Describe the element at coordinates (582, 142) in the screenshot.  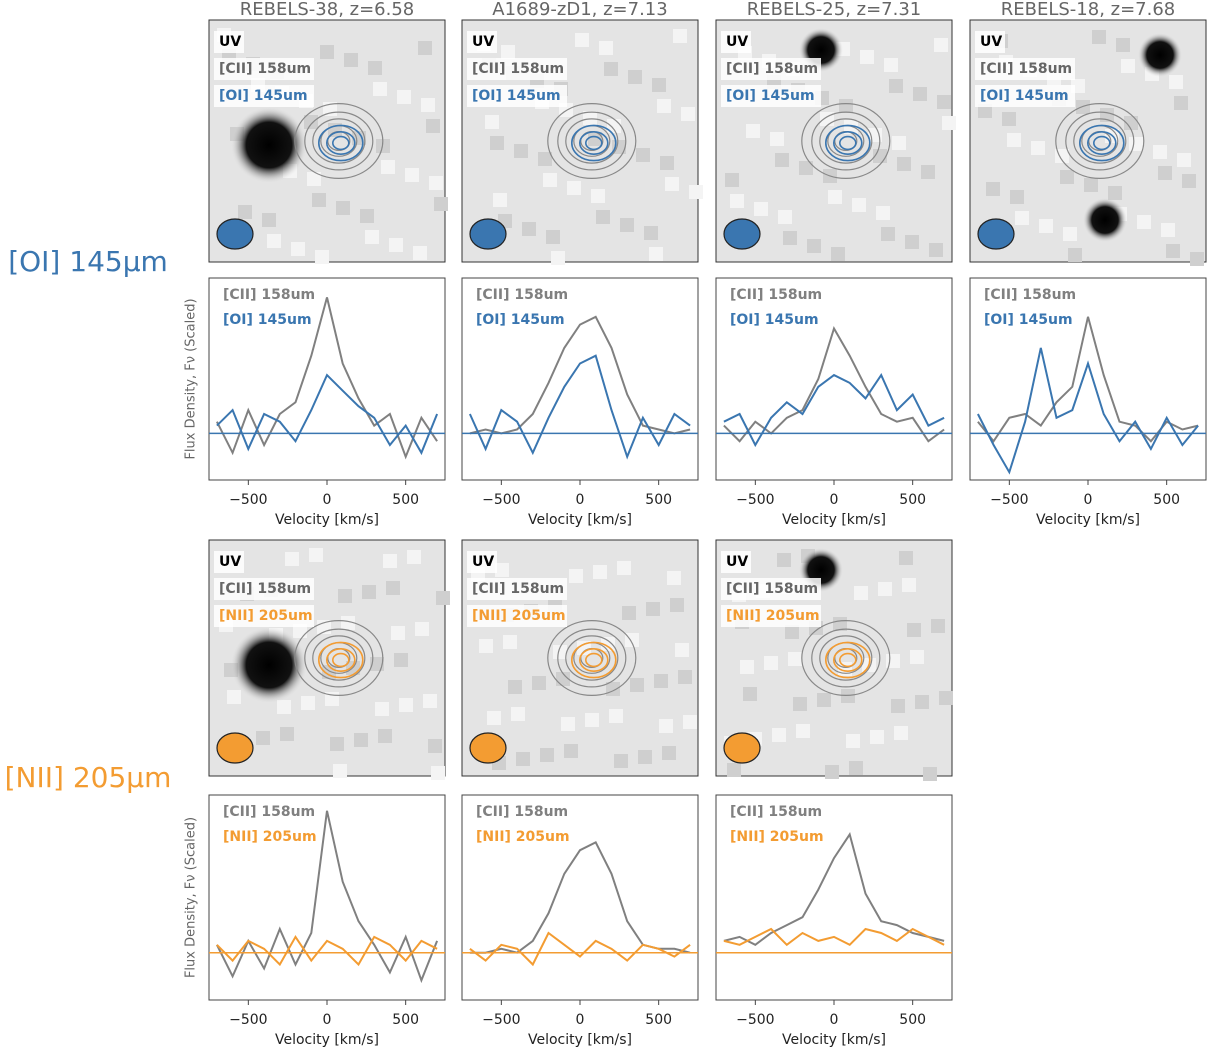
I see `image-panel: UV [CII] 158um [OI] 145um` at that location.